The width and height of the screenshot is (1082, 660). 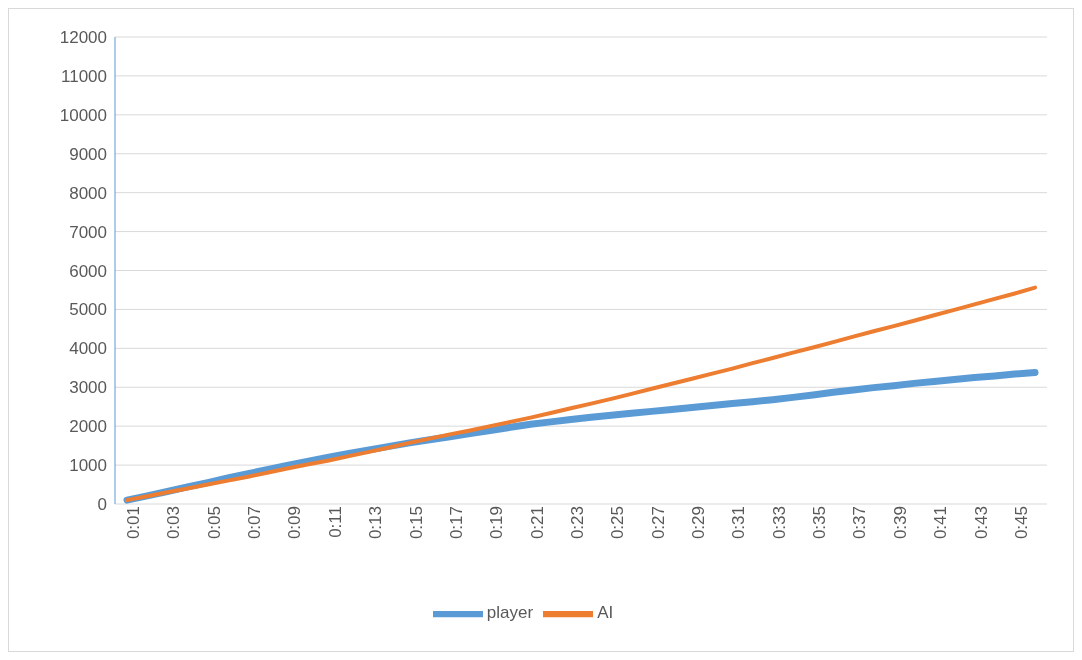 What do you see at coordinates (83, 115) in the screenshot?
I see `y-tick-label: 10000` at bounding box center [83, 115].